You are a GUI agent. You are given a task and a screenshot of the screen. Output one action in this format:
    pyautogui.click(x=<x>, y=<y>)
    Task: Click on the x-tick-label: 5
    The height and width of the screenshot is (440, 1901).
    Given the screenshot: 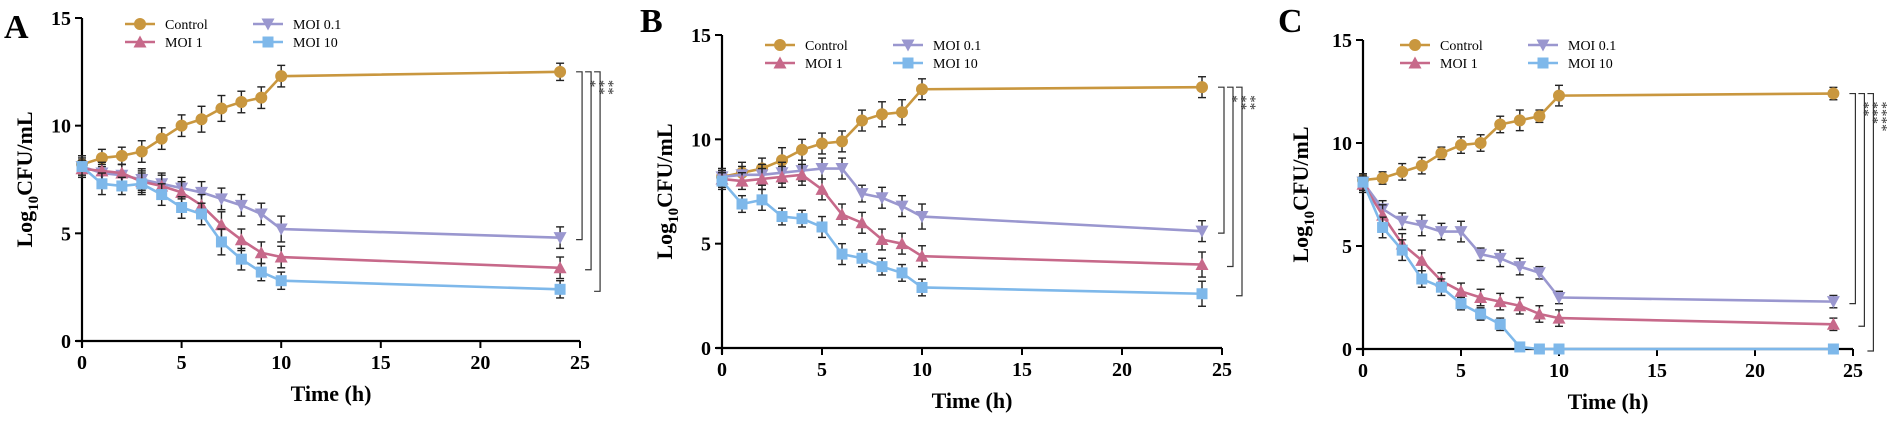 What is the action you would take?
    pyautogui.click(x=1461, y=371)
    